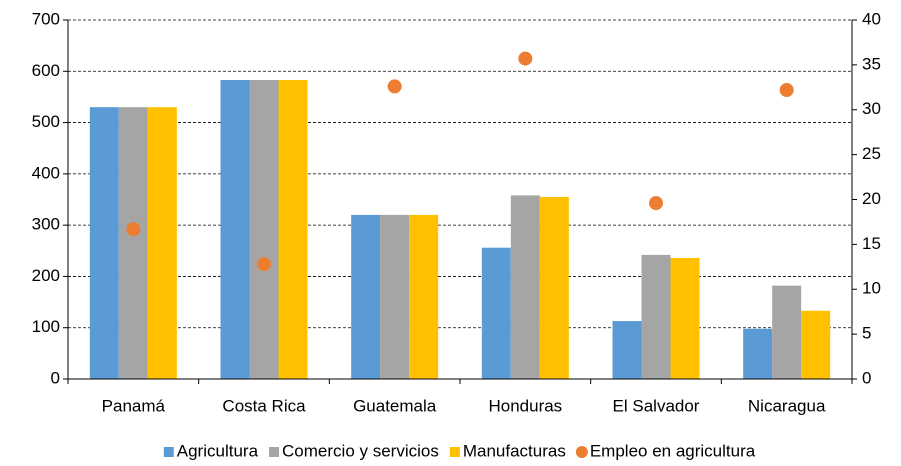 This screenshot has width=901, height=466. What do you see at coordinates (46, 275) in the screenshot?
I see `y-tick-label: 200` at bounding box center [46, 275].